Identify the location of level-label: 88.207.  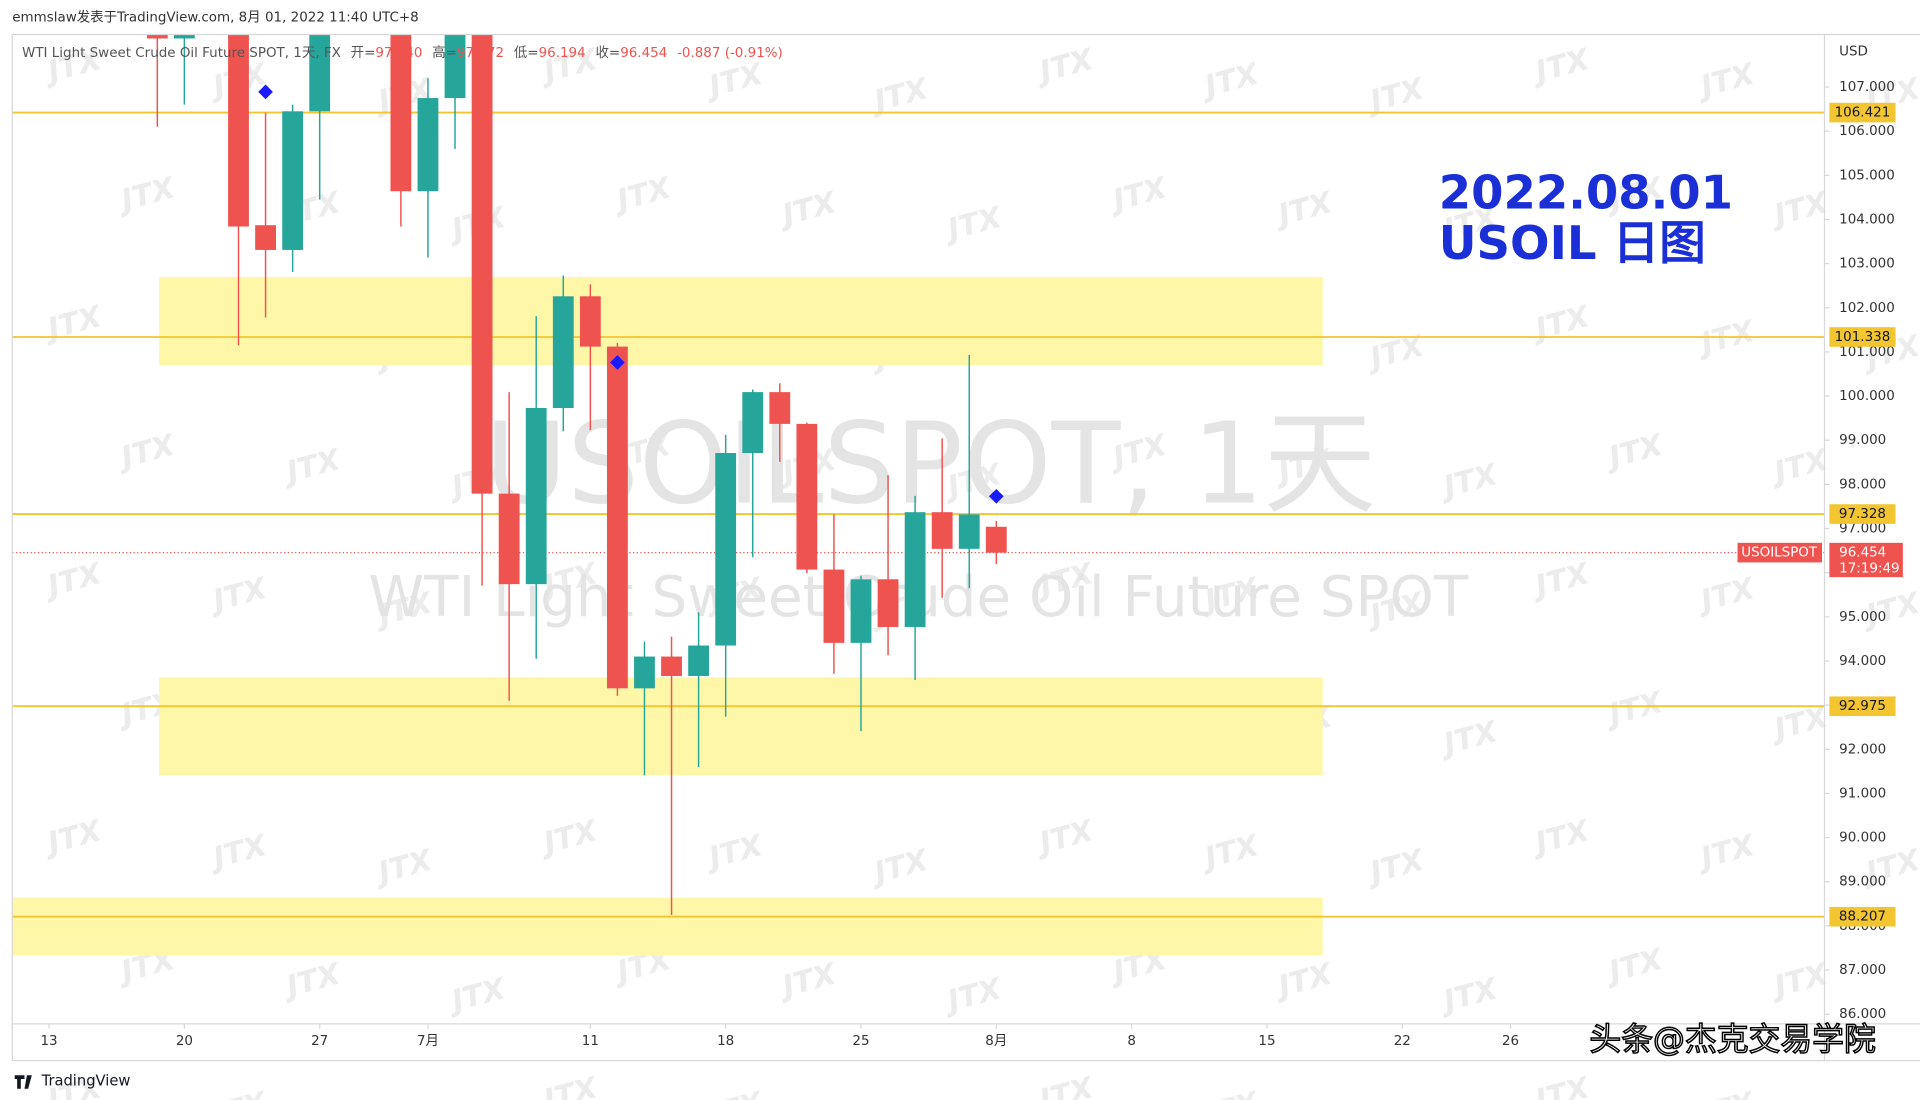
(1862, 917).